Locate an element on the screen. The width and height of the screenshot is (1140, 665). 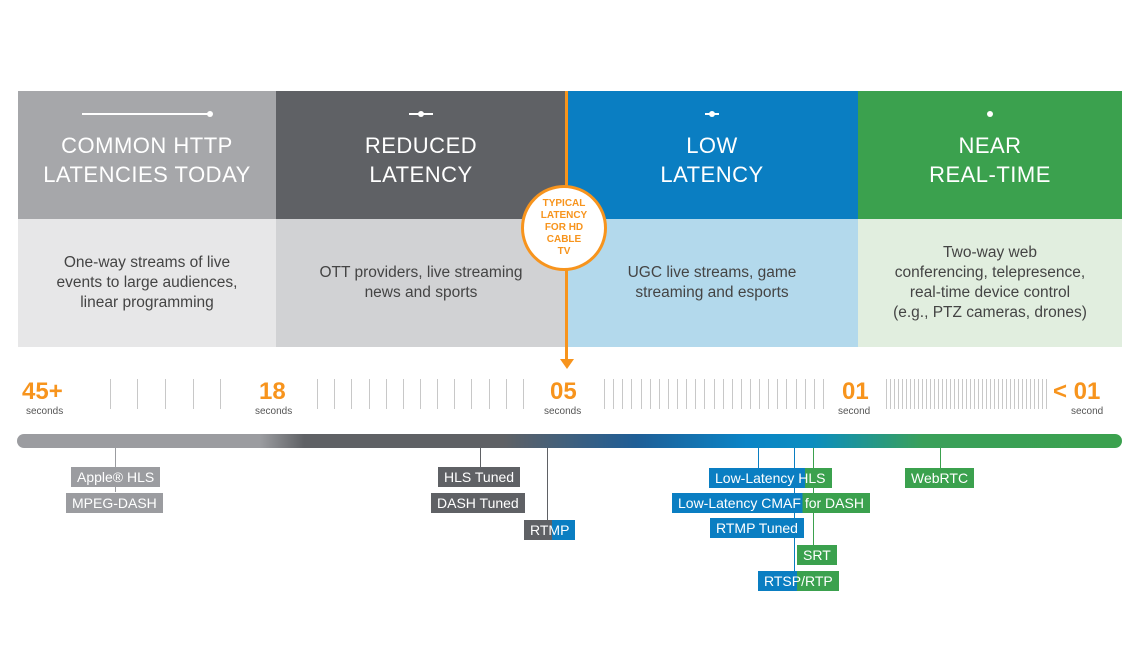
column-header: LOW LATENCY is located at coordinates (712, 155).